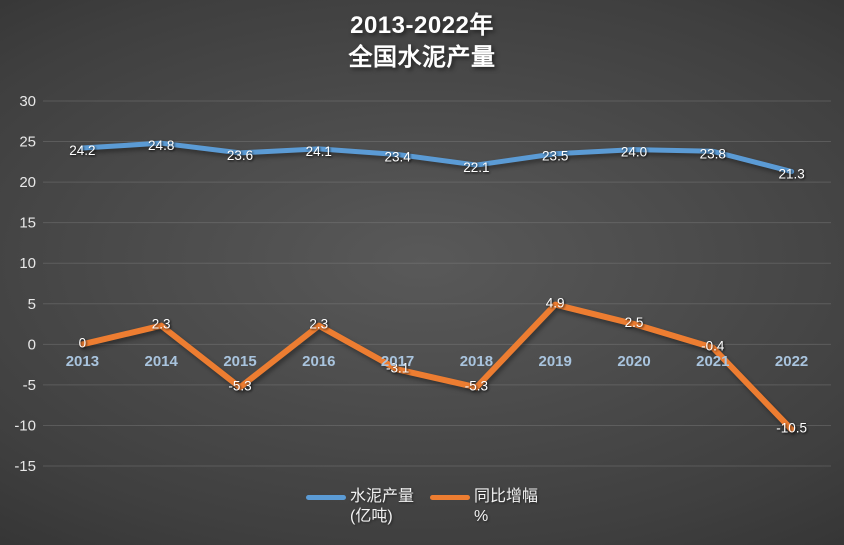 This screenshot has height=545, width=844. Describe the element at coordinates (476, 167) in the screenshot. I see `data-label: 22.1` at that location.